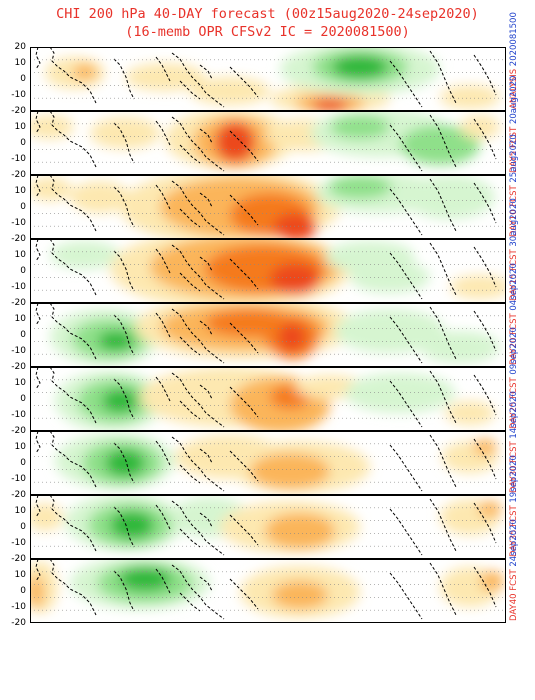 The width and height of the screenshot is (535, 700). I want to click on panel-day15, so click(268, 271).